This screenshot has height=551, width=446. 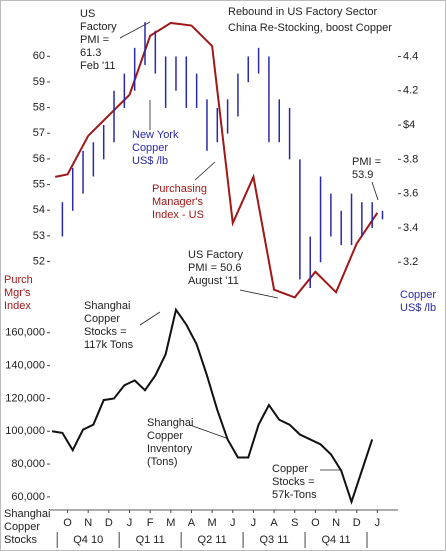 I want to click on annotation: Index, so click(x=17, y=306).